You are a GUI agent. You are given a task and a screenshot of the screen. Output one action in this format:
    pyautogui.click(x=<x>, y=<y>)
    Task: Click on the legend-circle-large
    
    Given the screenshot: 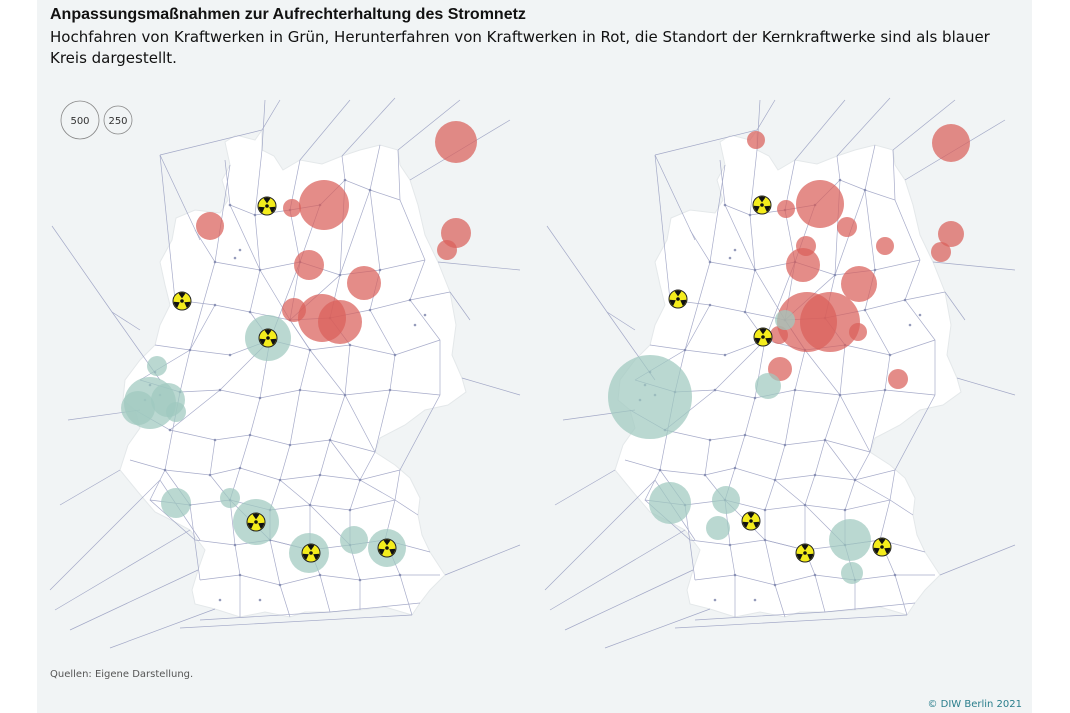 What is the action you would take?
    pyautogui.click(x=80, y=120)
    